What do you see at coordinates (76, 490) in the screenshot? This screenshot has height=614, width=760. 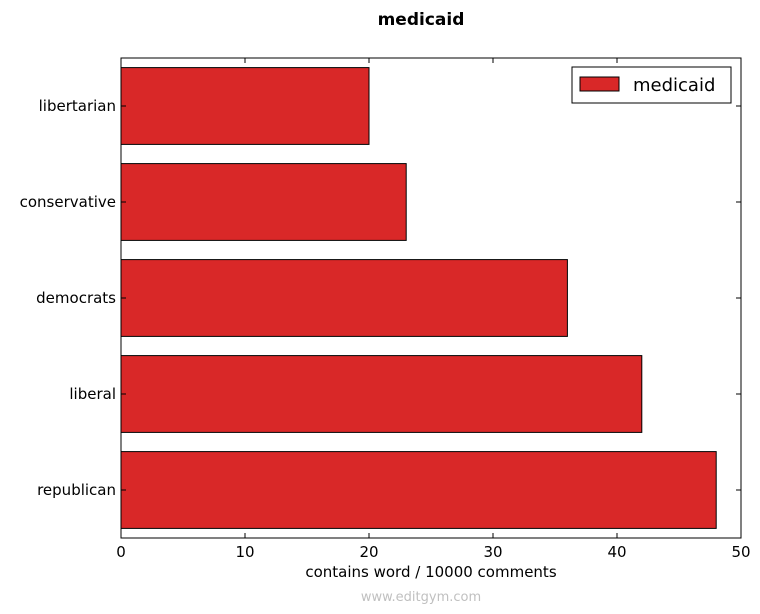 I see `y-tick-label-republican: republican` at bounding box center [76, 490].